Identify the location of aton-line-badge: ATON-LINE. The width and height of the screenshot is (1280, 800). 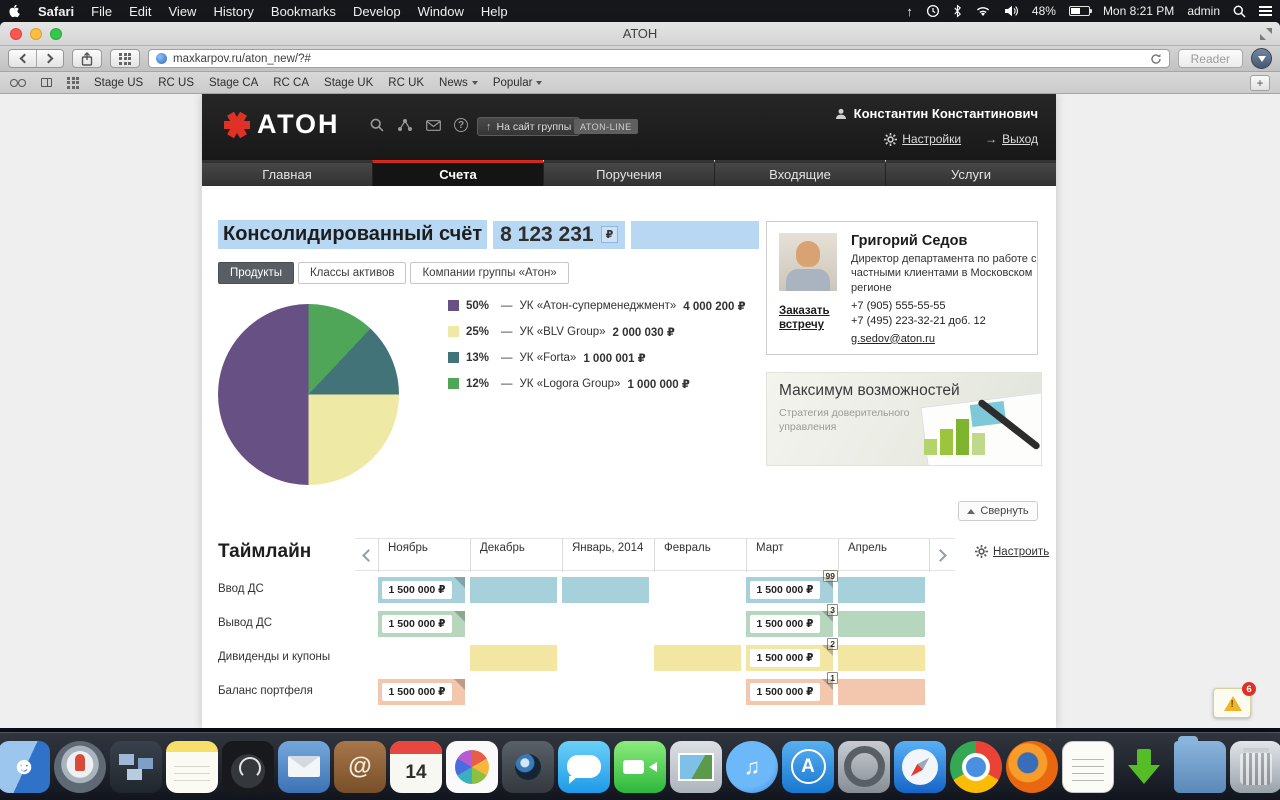
(606, 126).